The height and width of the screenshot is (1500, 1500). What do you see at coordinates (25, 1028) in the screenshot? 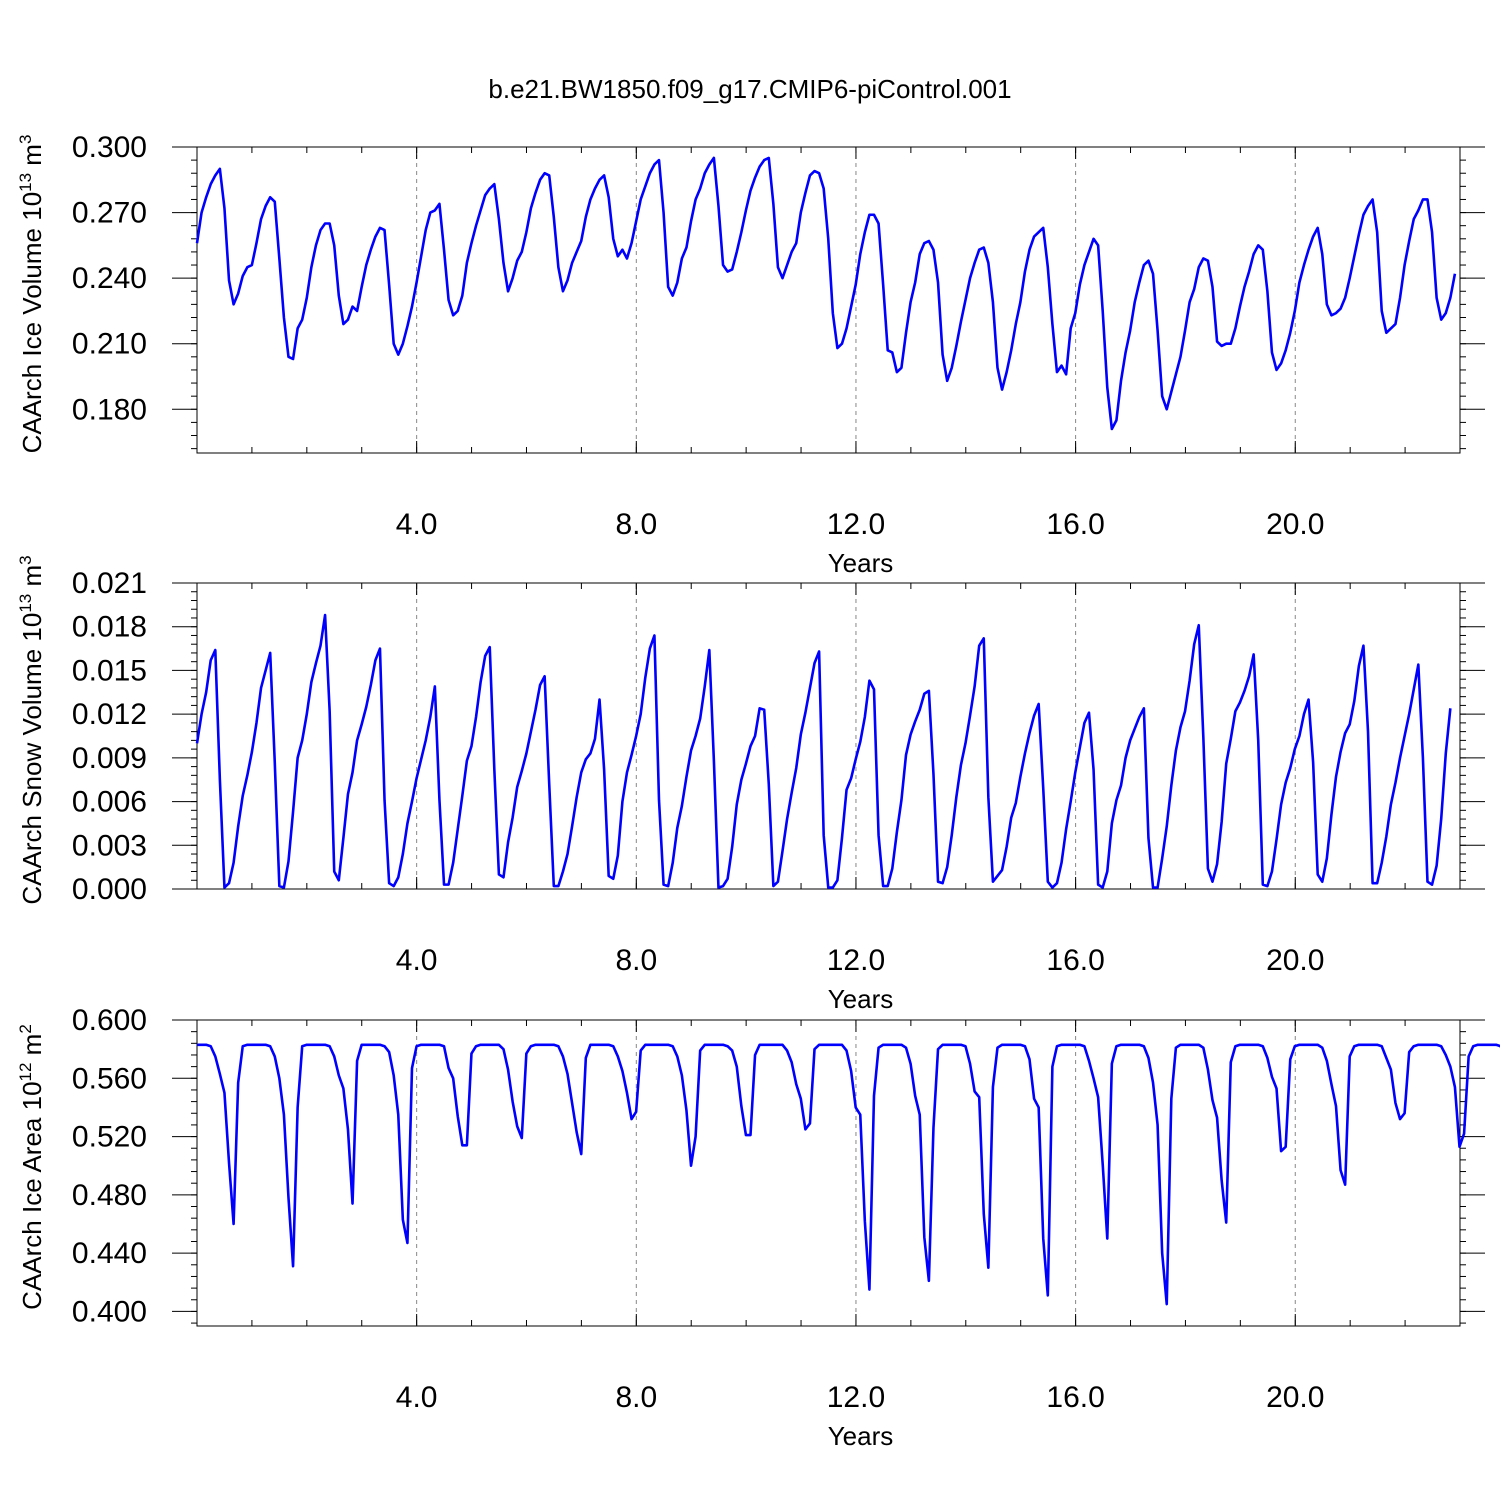
I see `y-axis-label-unit-exponent: 2` at bounding box center [25, 1028].